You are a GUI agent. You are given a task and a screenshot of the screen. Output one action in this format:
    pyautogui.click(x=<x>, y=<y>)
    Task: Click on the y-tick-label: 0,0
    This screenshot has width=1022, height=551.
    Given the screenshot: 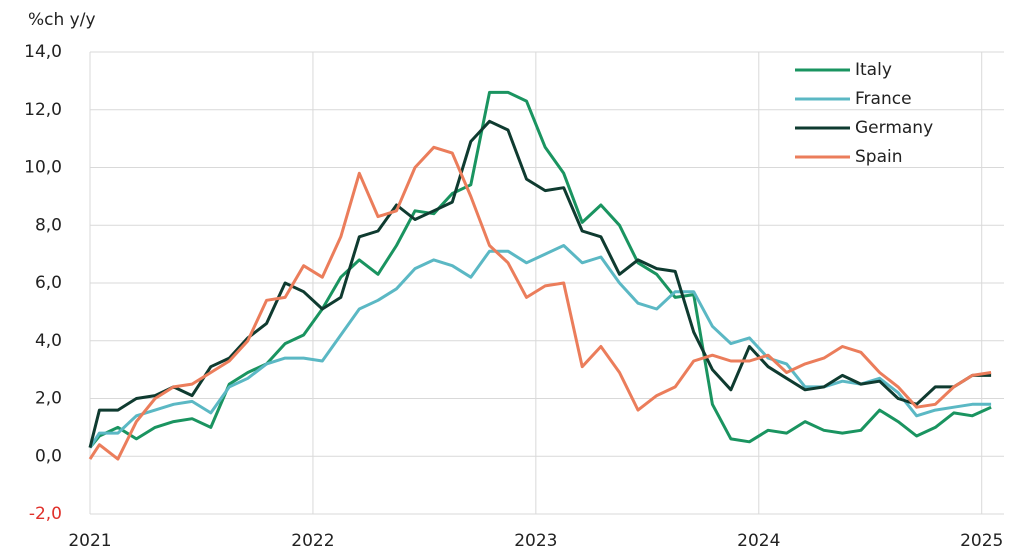 What is the action you would take?
    pyautogui.click(x=48, y=456)
    